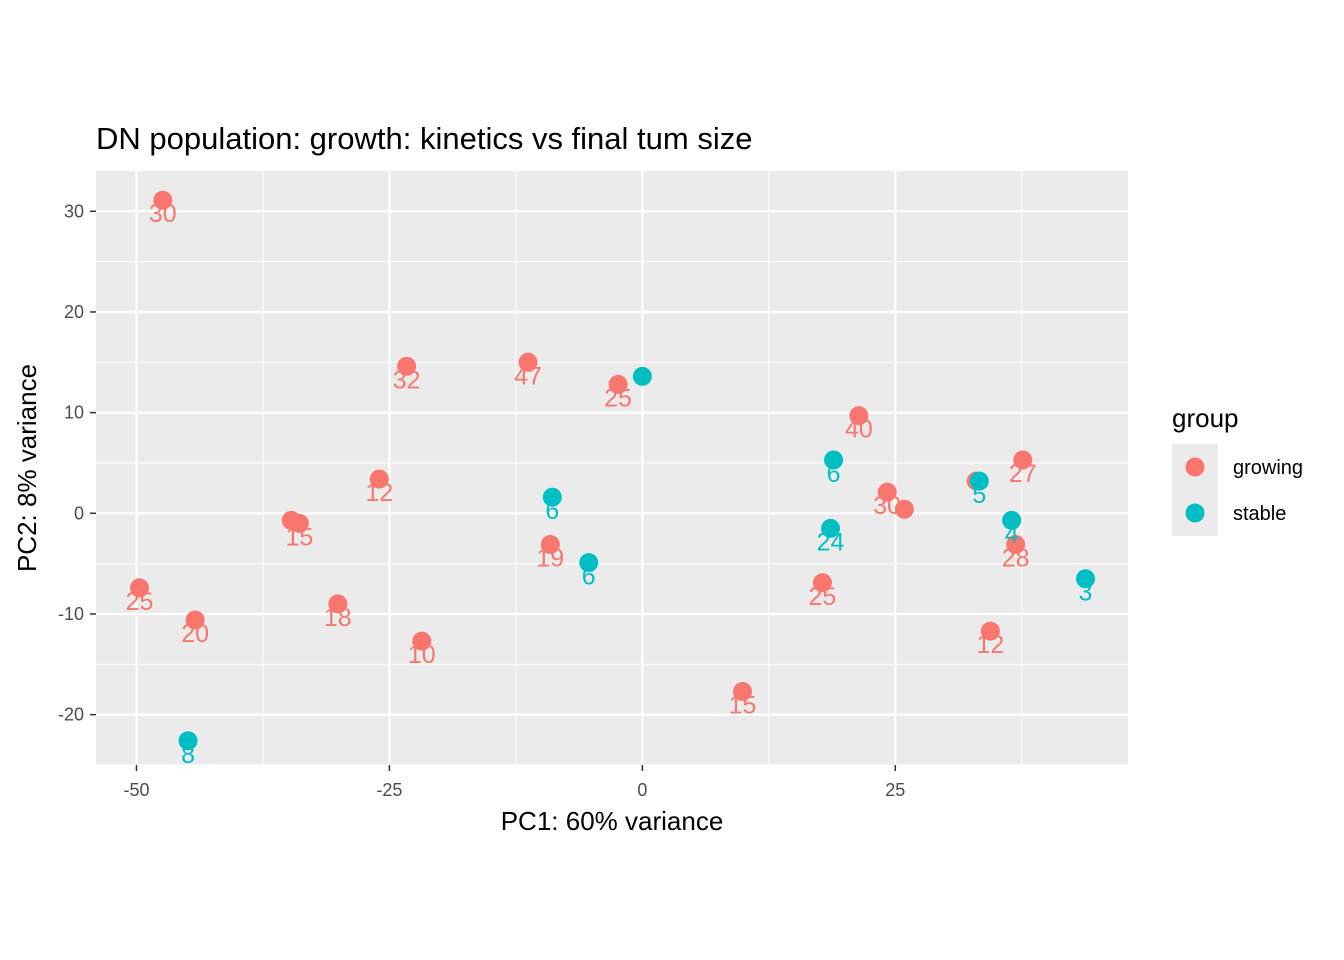 This screenshot has width=1344, height=960. What do you see at coordinates (389, 790) in the screenshot?
I see `x-tick-label: -25` at bounding box center [389, 790].